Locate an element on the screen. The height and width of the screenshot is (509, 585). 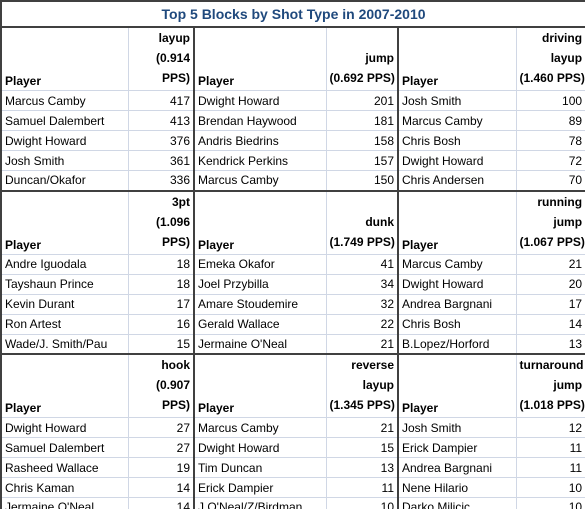
block-count: 21 is located at coordinates (550, 264).